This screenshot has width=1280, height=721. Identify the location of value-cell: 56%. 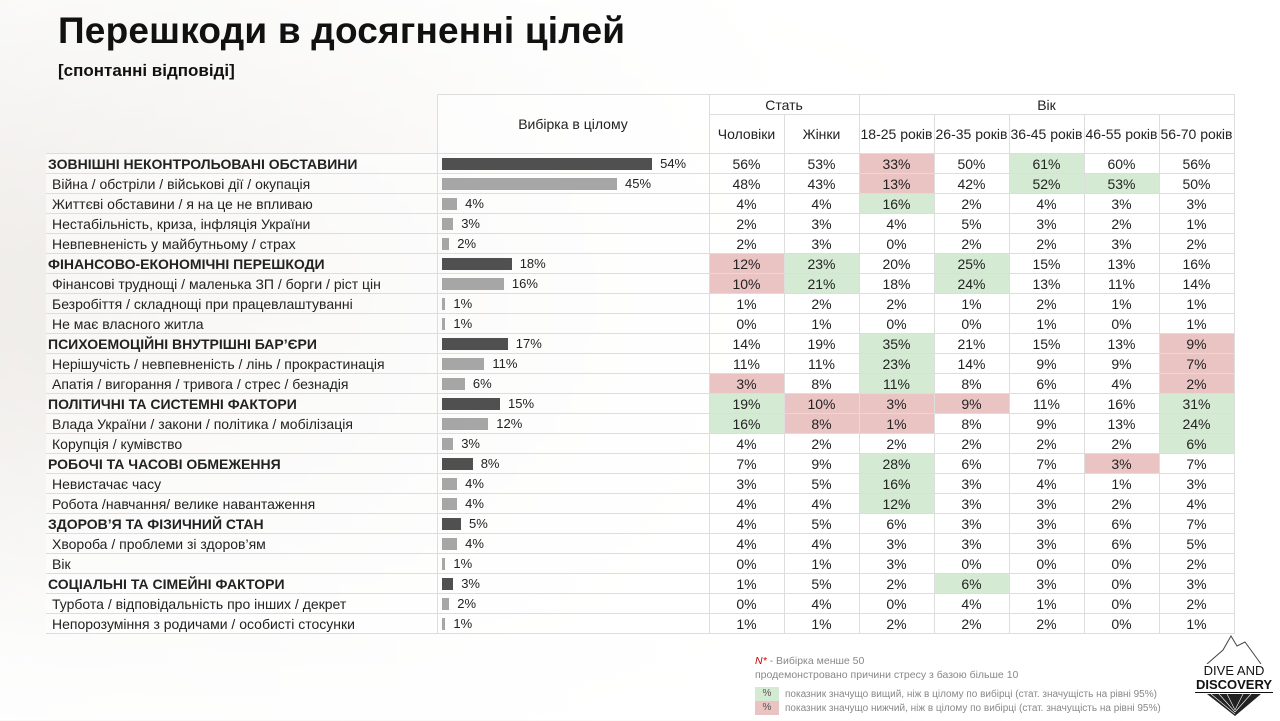
(746, 163).